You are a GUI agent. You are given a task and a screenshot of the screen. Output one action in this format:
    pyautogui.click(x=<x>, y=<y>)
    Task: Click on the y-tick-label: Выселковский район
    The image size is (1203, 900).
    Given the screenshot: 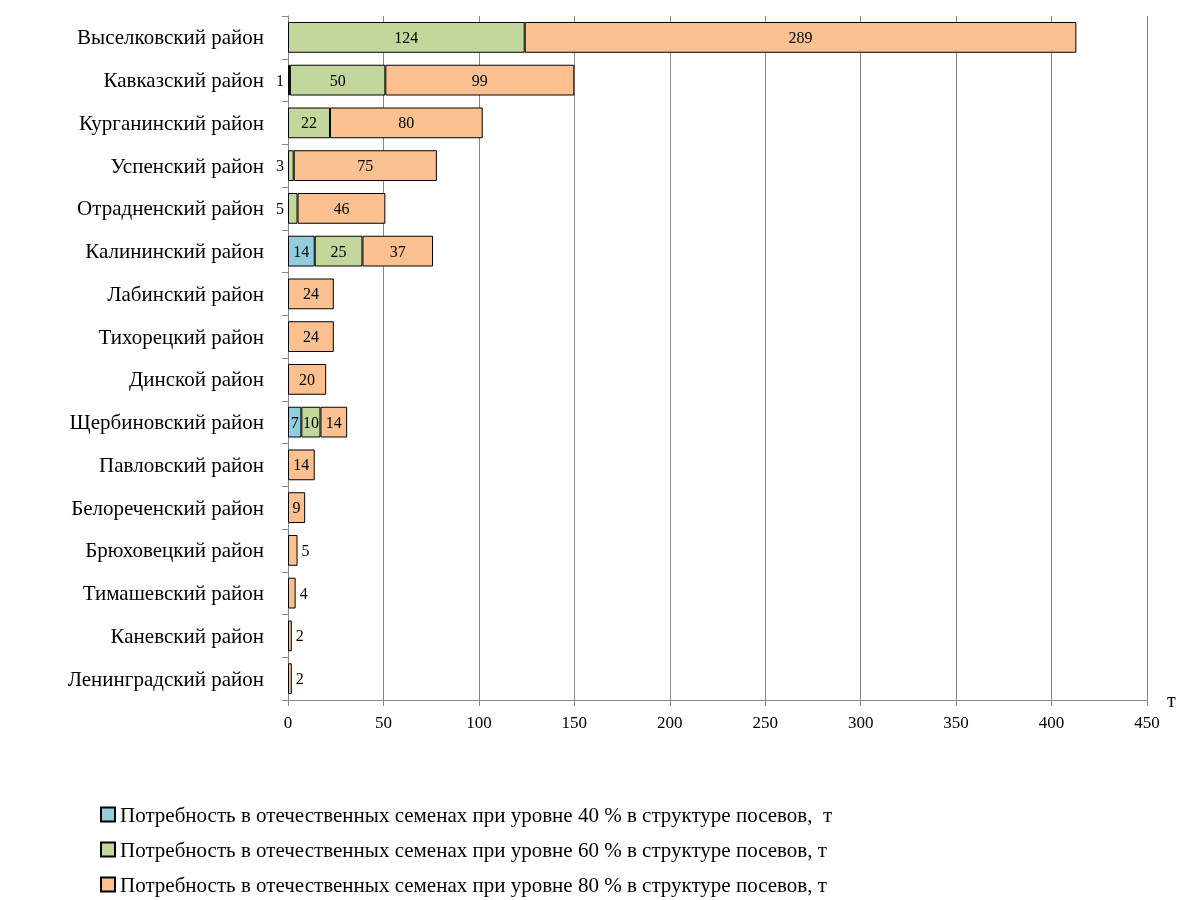 What is the action you would take?
    pyautogui.click(x=170, y=37)
    